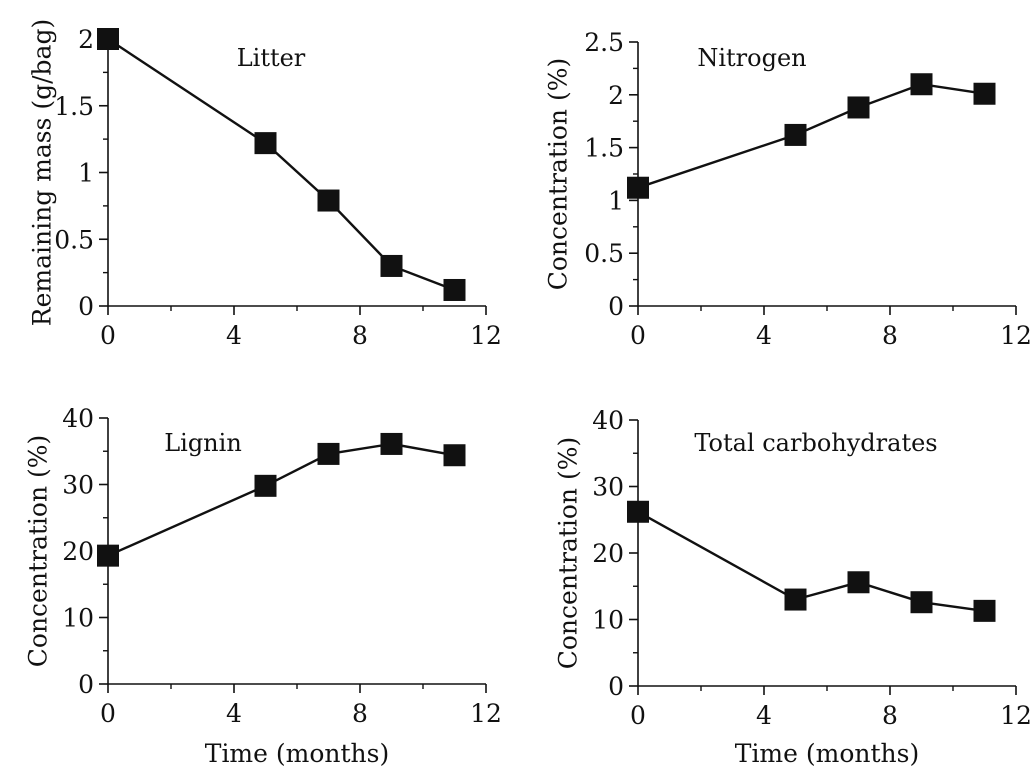  I want to click on y-axis-label: Remaining mass (g/bag), so click(42, 172).